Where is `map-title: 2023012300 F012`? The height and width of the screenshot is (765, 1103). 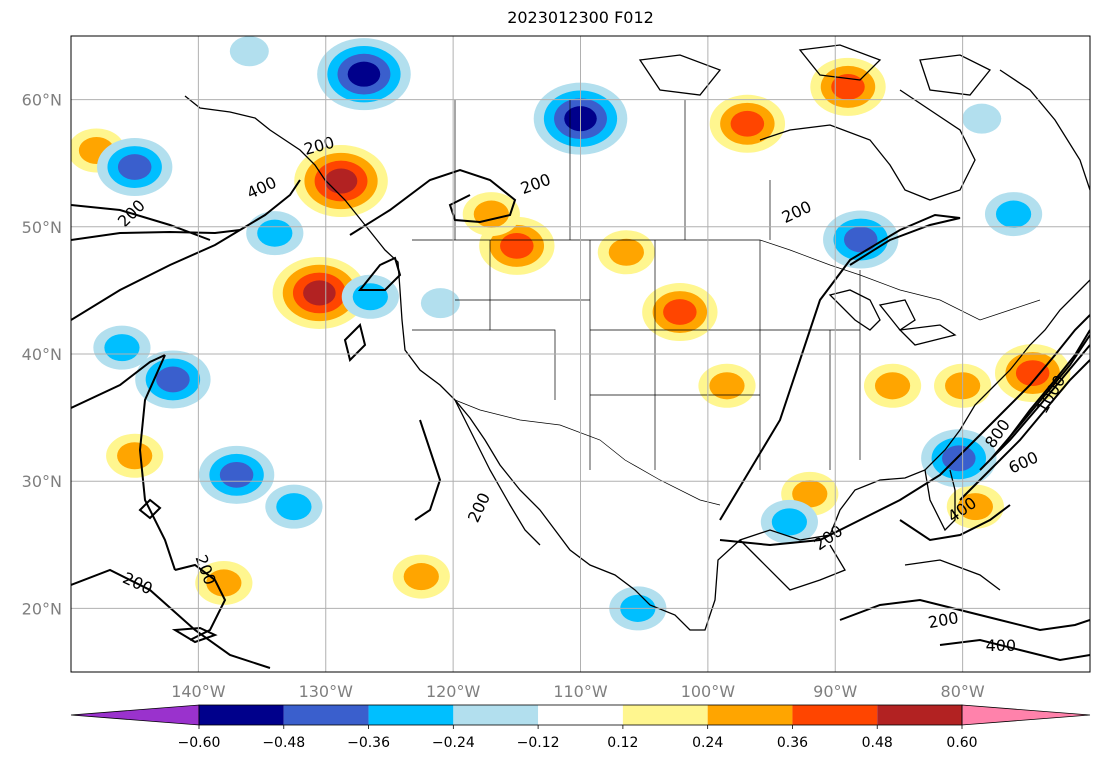
map-title: 2023012300 F012 is located at coordinates (580, 17).